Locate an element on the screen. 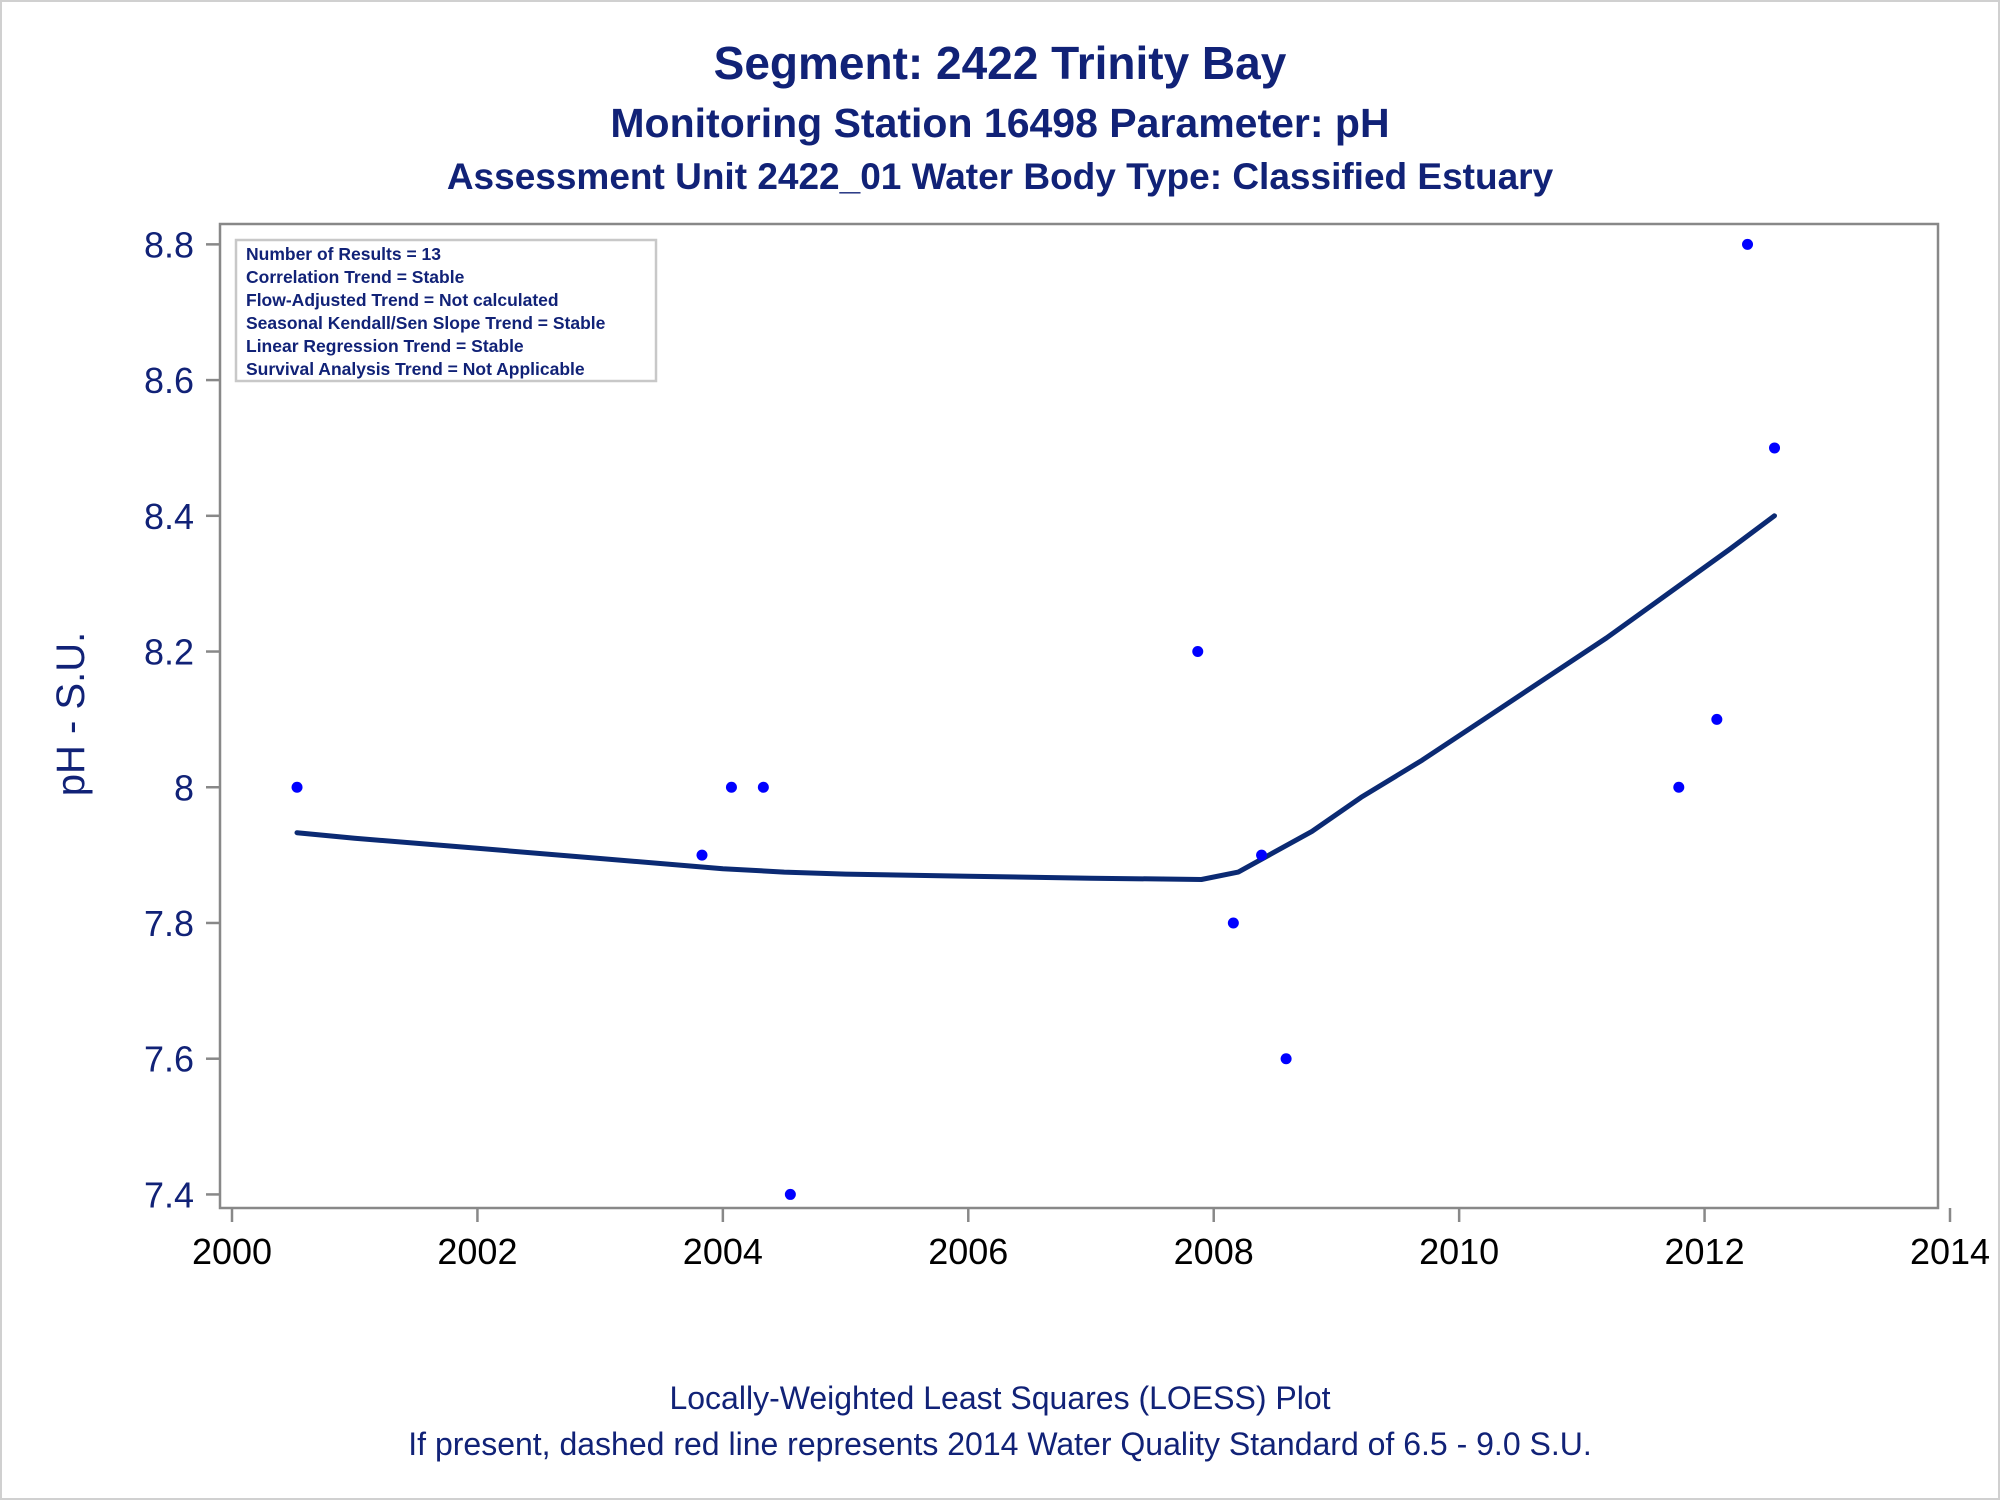 Image resolution: width=2000 pixels, height=1500 pixels. y-tick-label: 8.2 is located at coordinates (169, 652).